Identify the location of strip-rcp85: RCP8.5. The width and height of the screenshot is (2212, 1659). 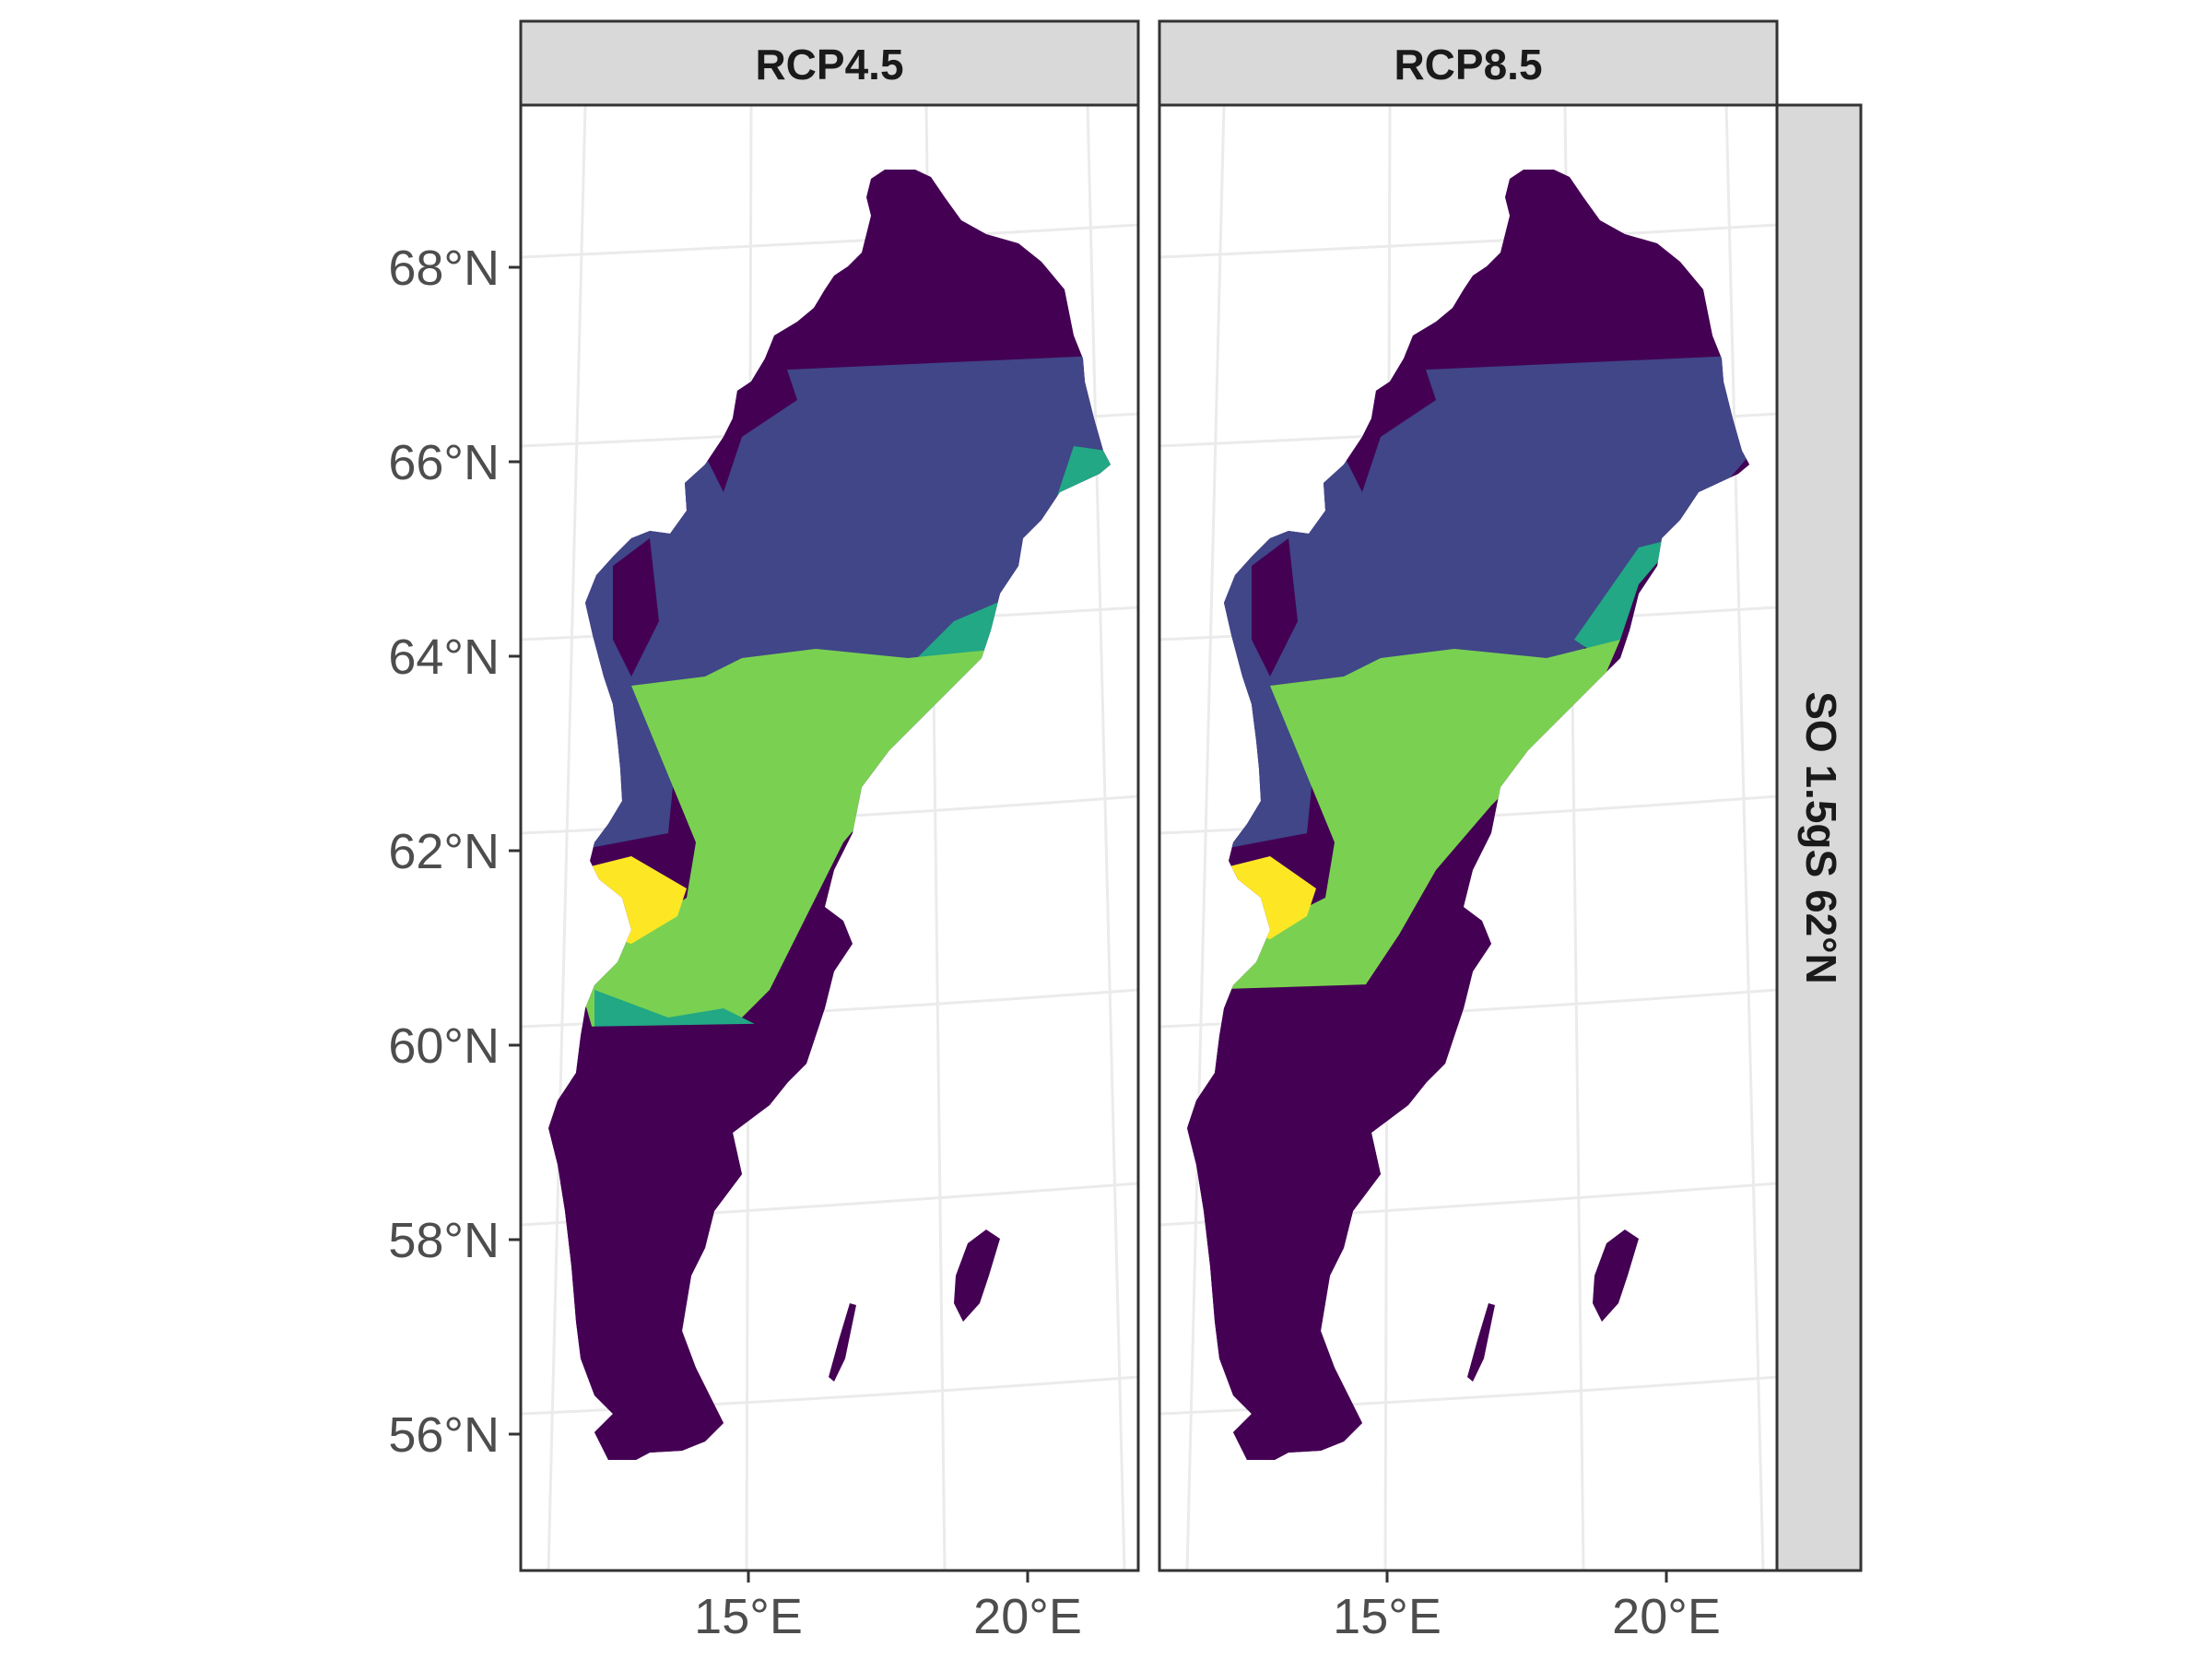
(1468, 63).